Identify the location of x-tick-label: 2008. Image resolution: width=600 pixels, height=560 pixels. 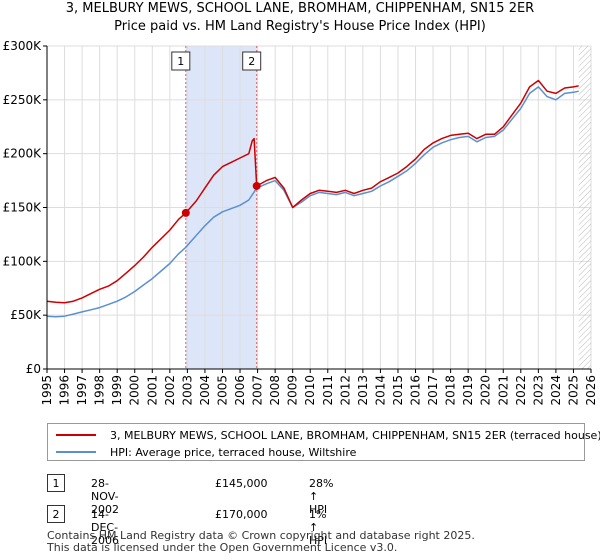
(275, 390).